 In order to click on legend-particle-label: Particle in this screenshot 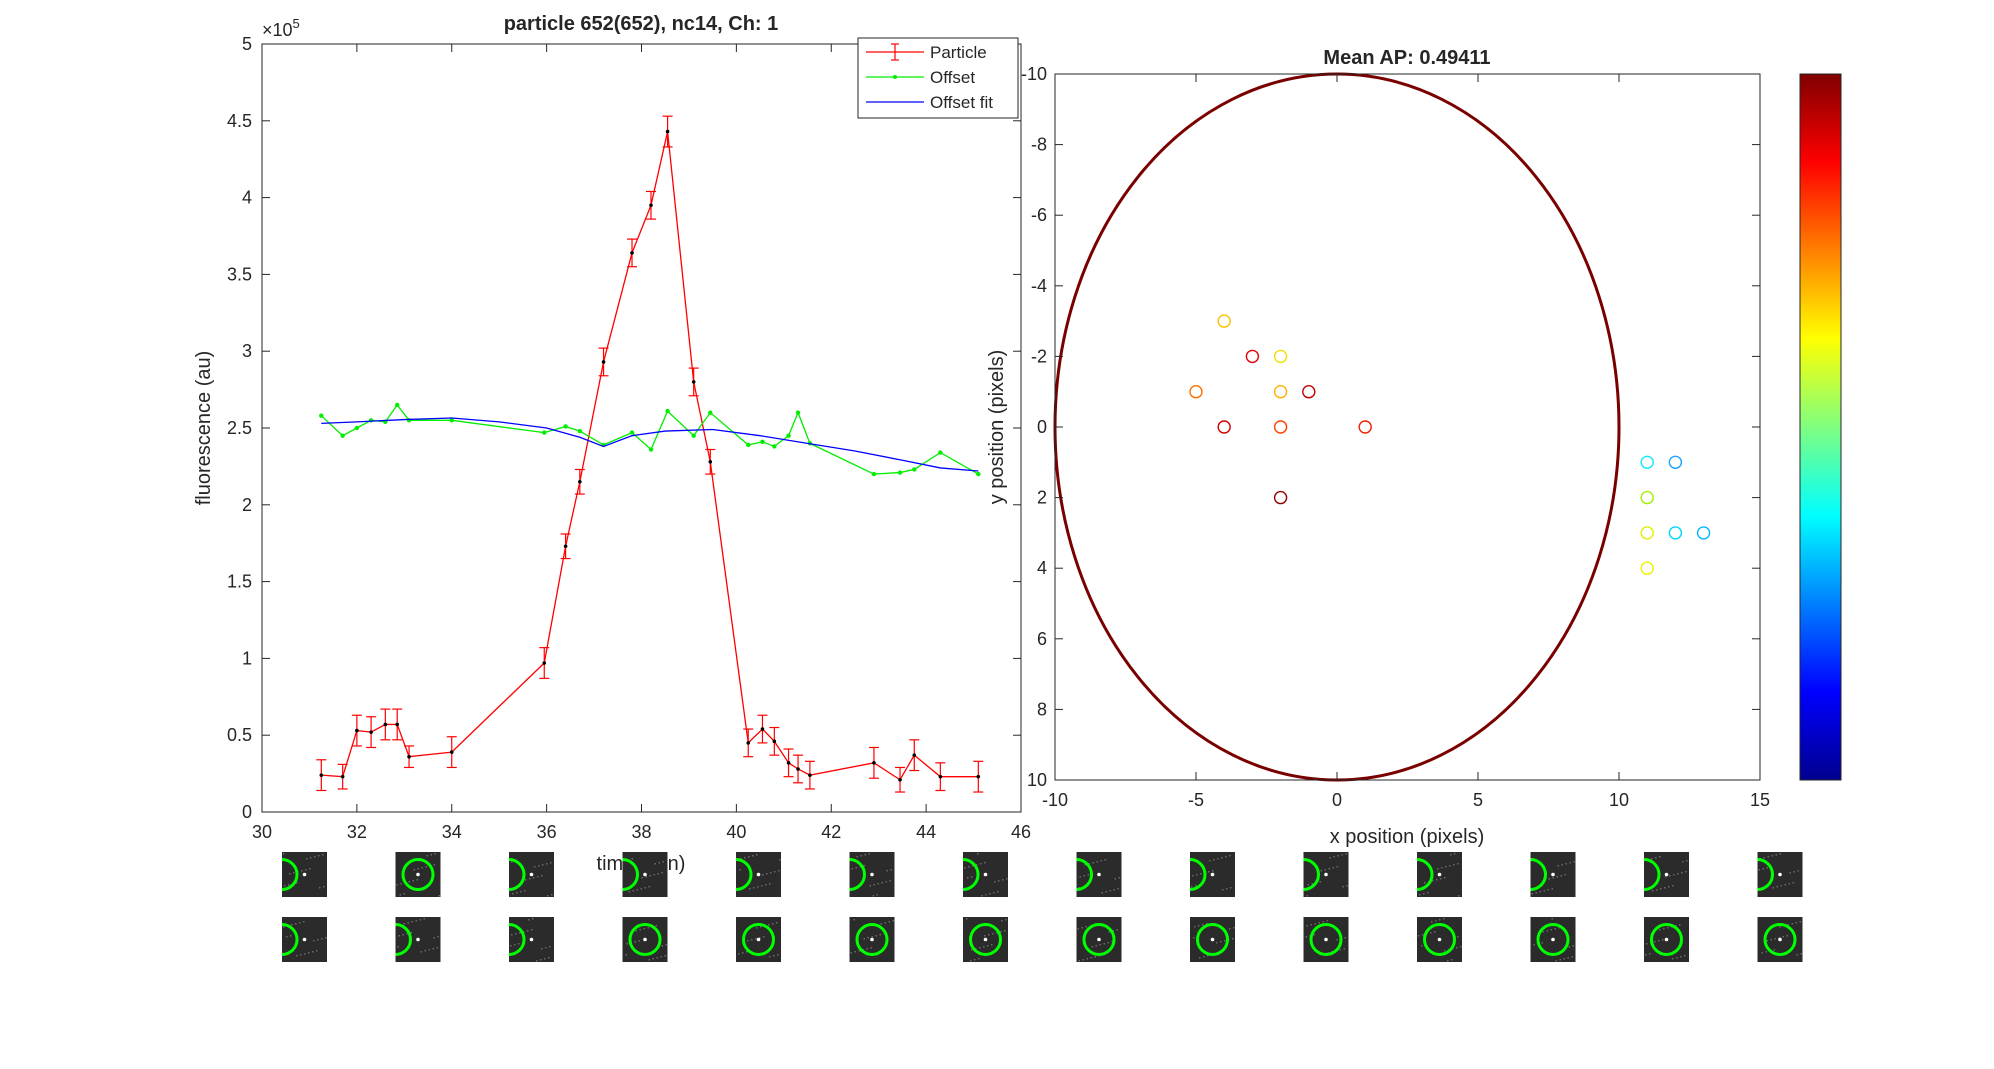, I will do `click(958, 52)`.